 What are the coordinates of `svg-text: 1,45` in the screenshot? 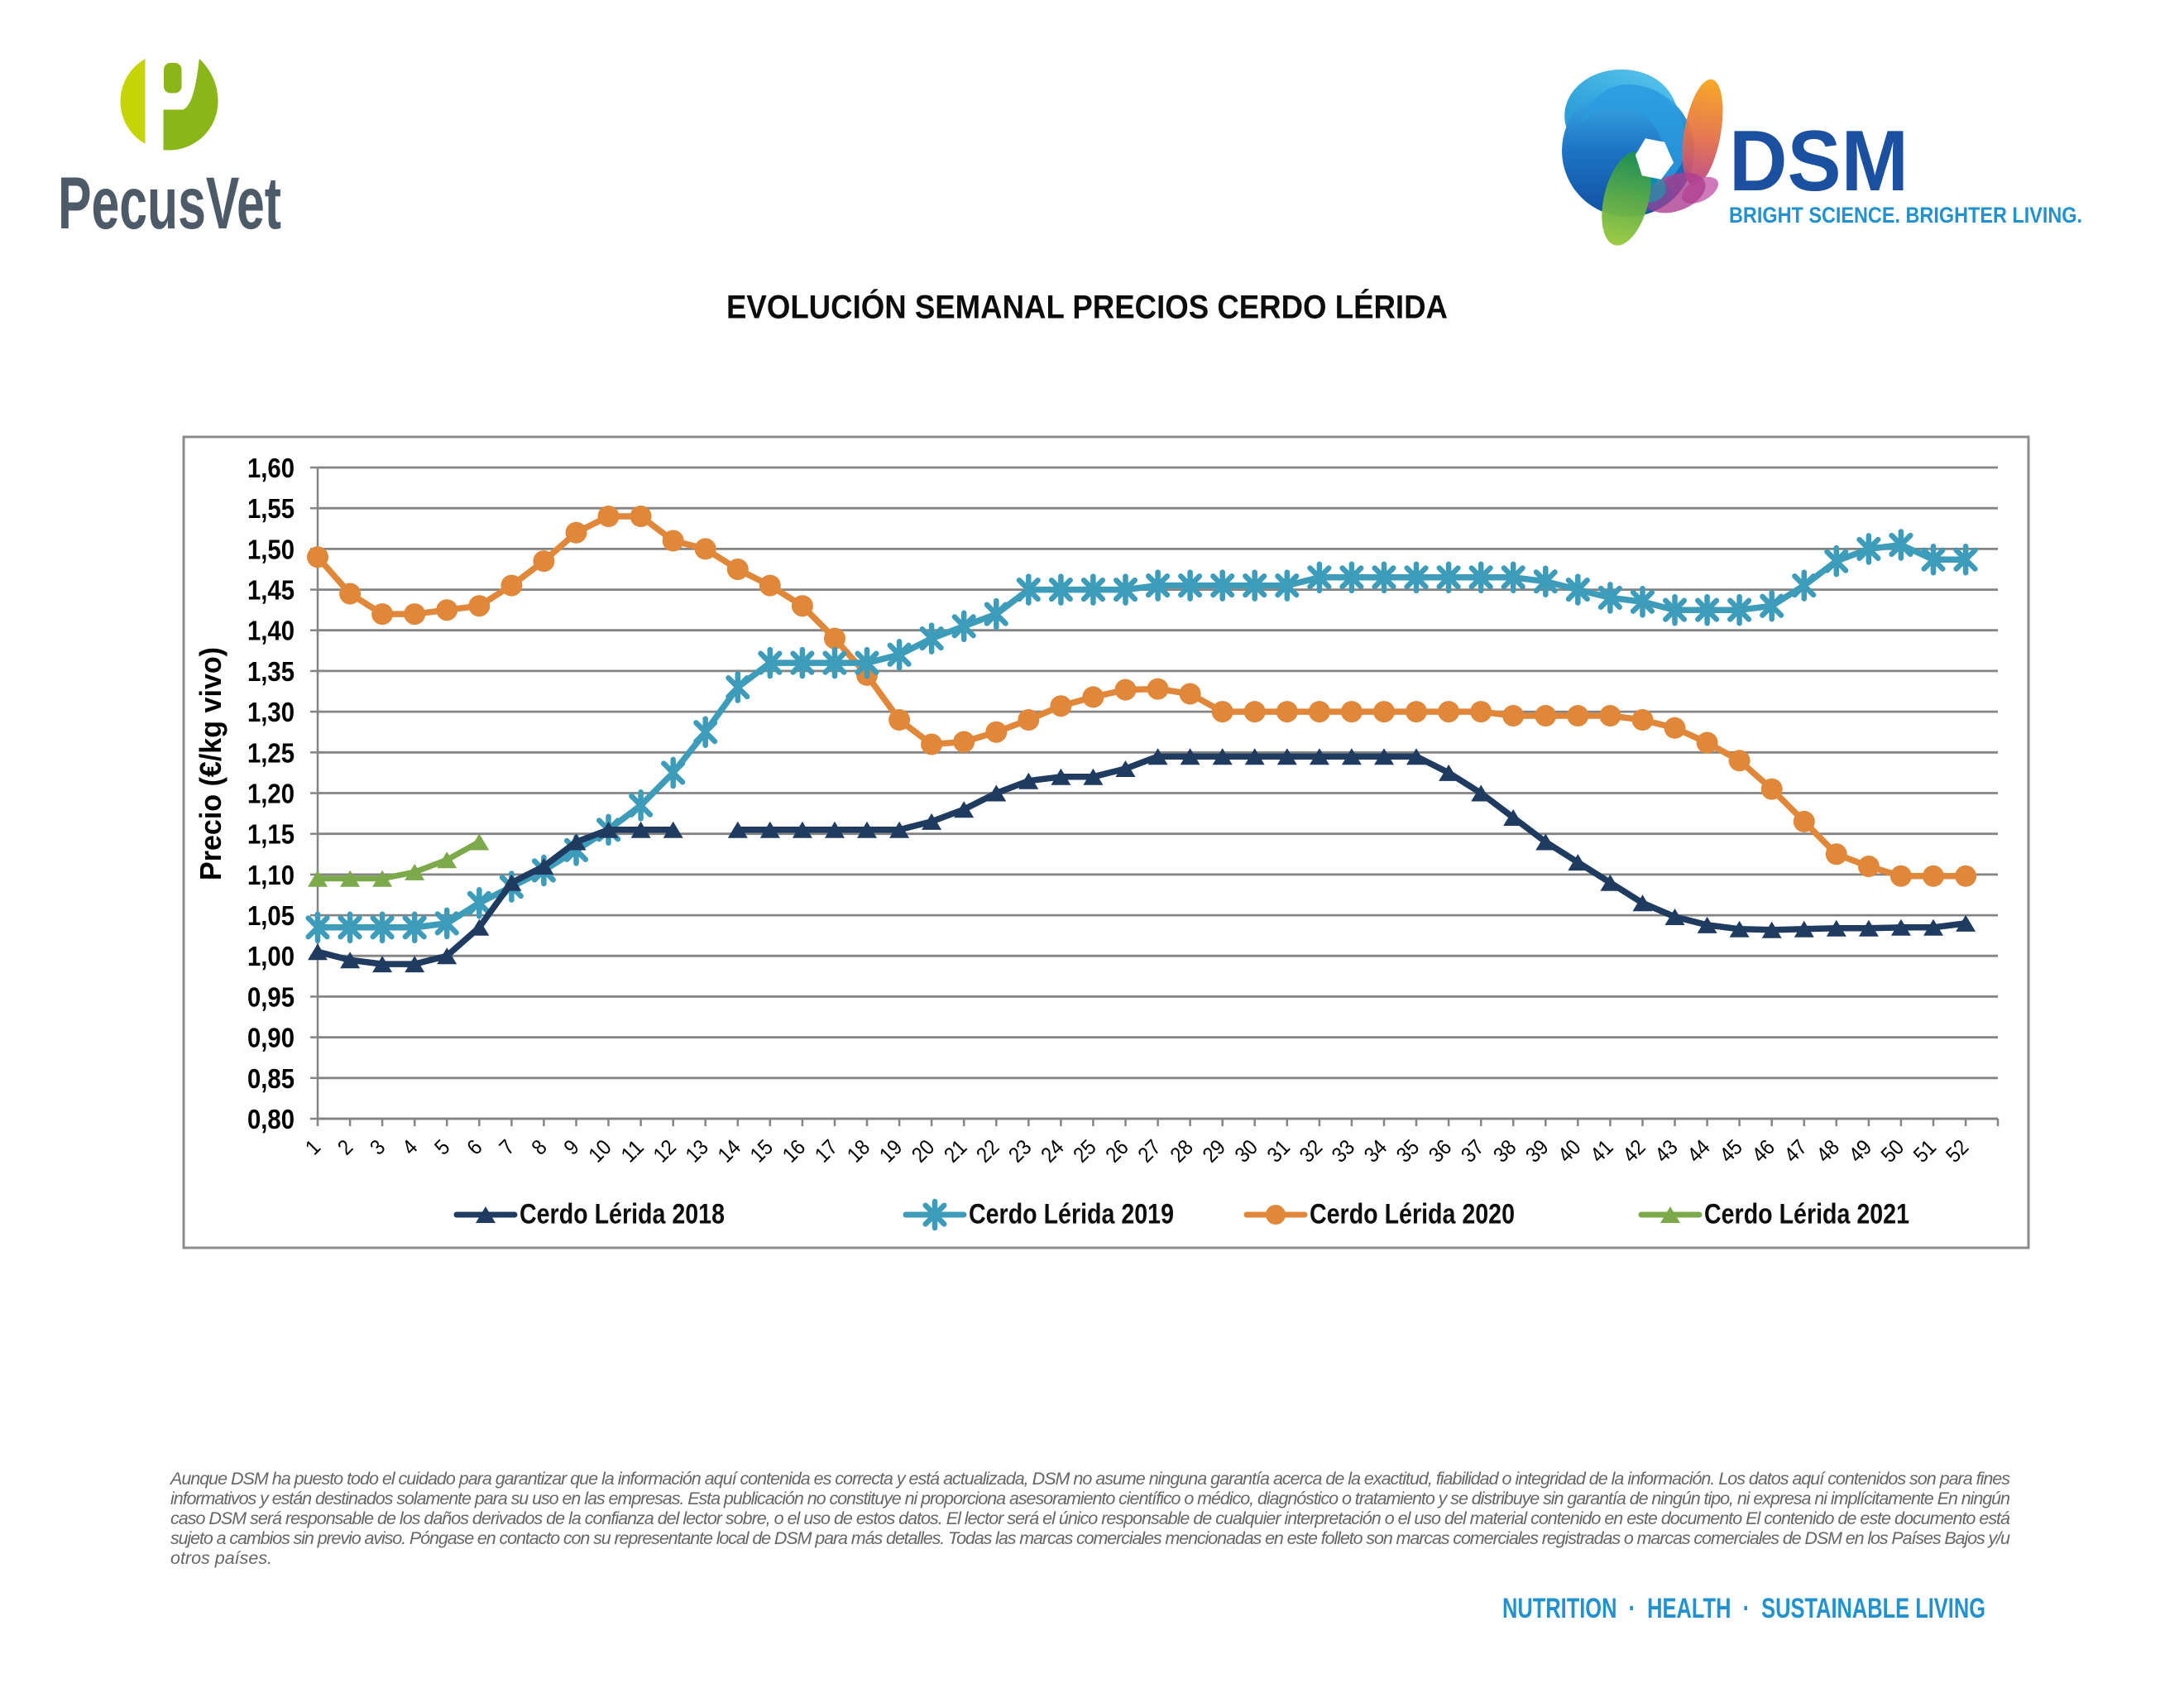 It's located at (271, 590).